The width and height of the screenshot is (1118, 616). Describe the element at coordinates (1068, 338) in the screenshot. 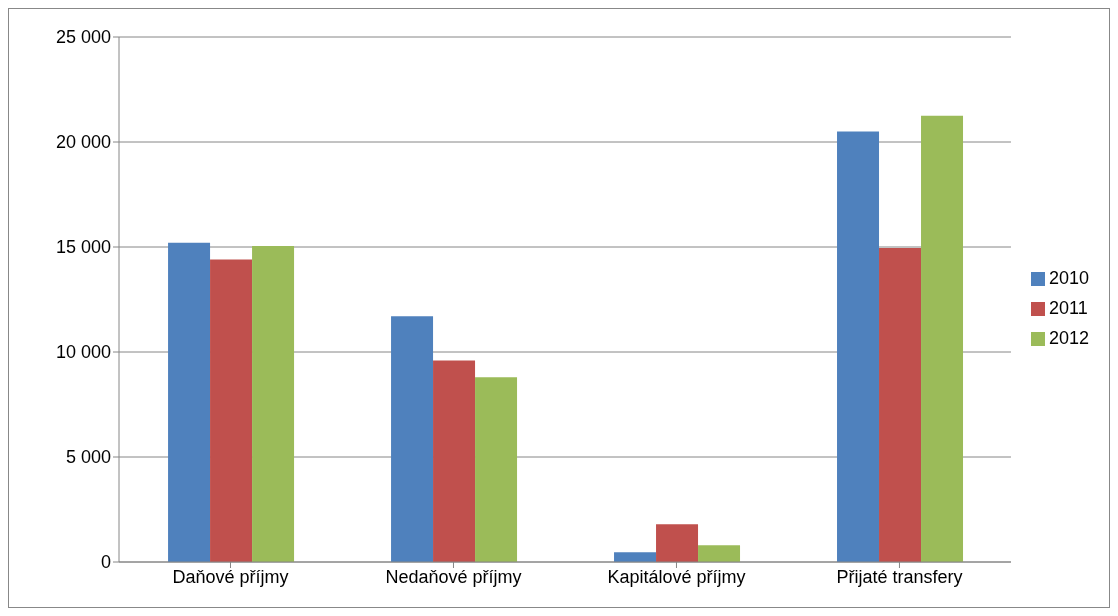

I see `legend-label: 2012` at that location.